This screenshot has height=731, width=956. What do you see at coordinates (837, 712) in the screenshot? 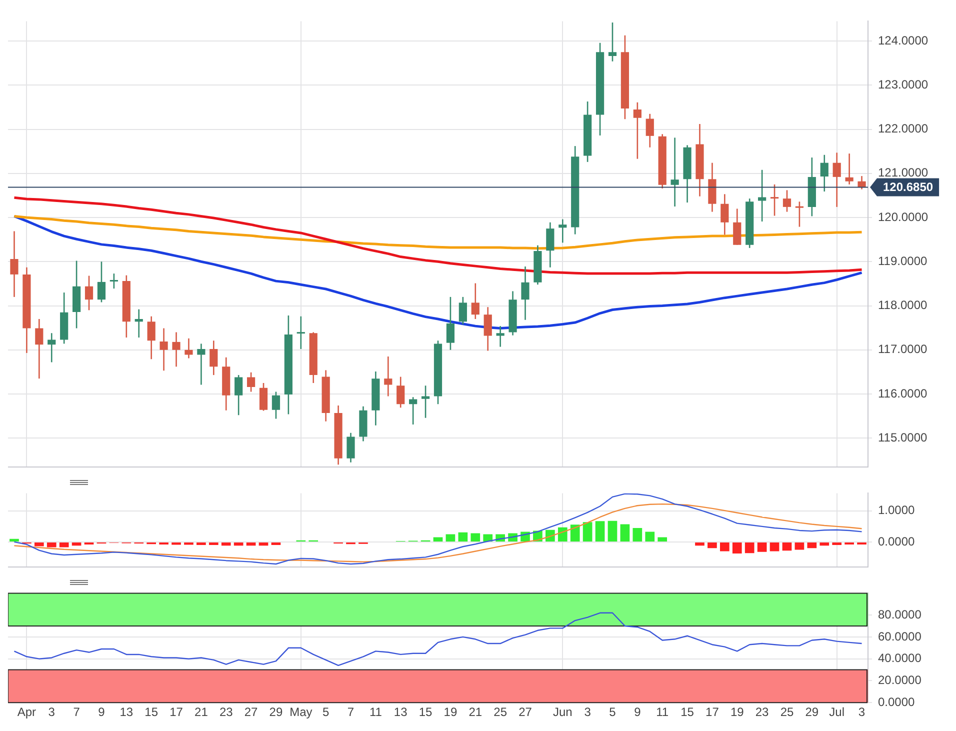
I see `x-tick-label: Jul` at bounding box center [837, 712].